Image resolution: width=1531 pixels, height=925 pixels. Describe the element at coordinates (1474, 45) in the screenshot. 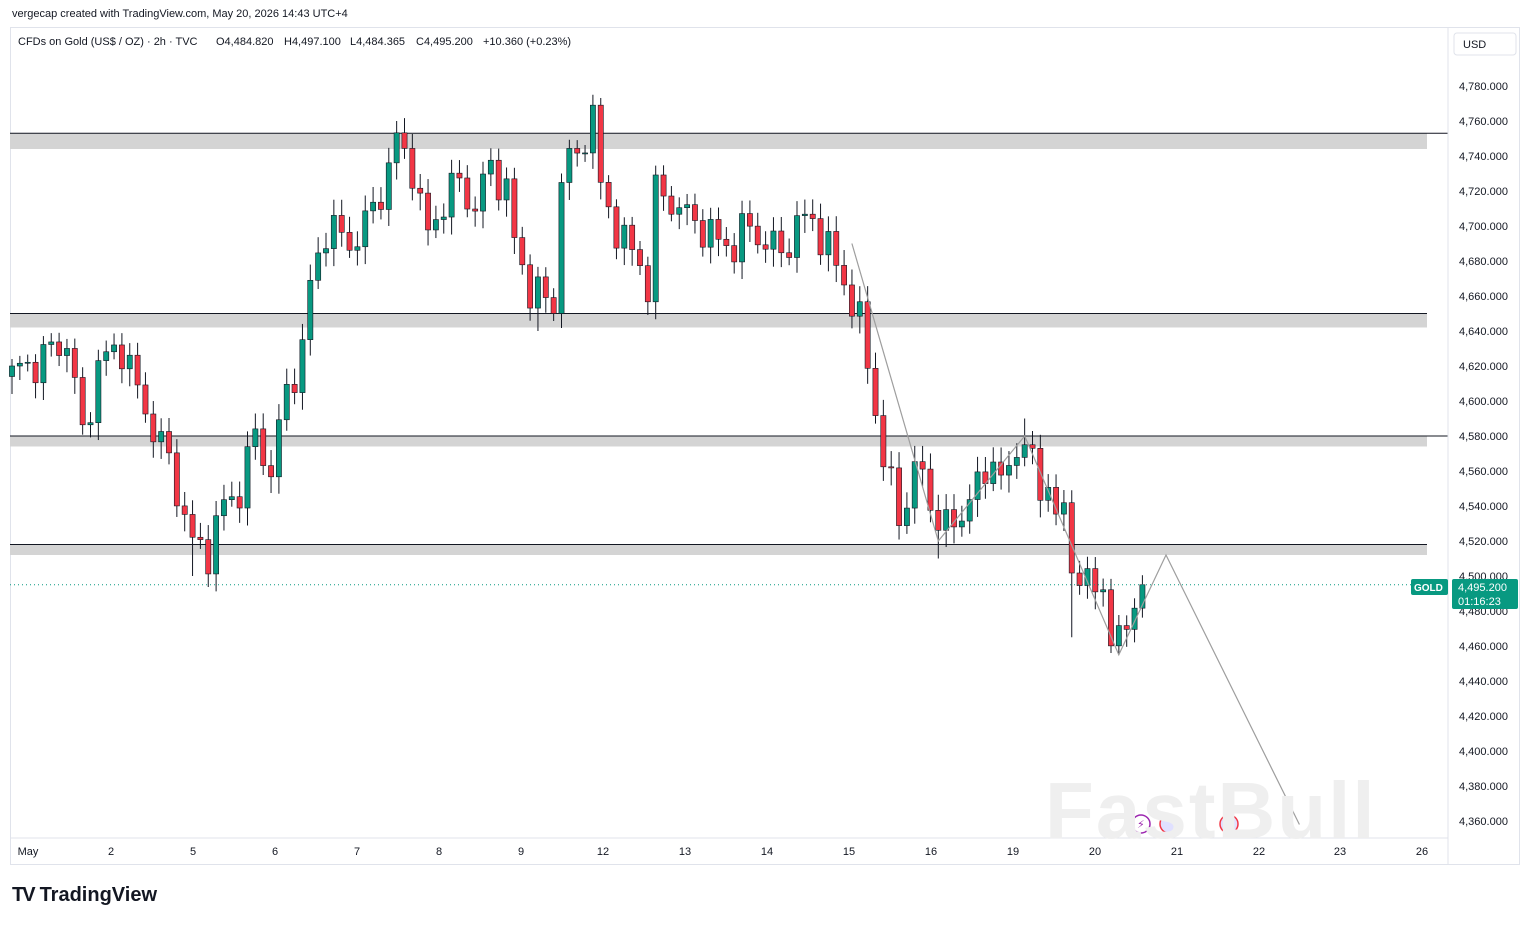

I see `currency-label: USD` at that location.